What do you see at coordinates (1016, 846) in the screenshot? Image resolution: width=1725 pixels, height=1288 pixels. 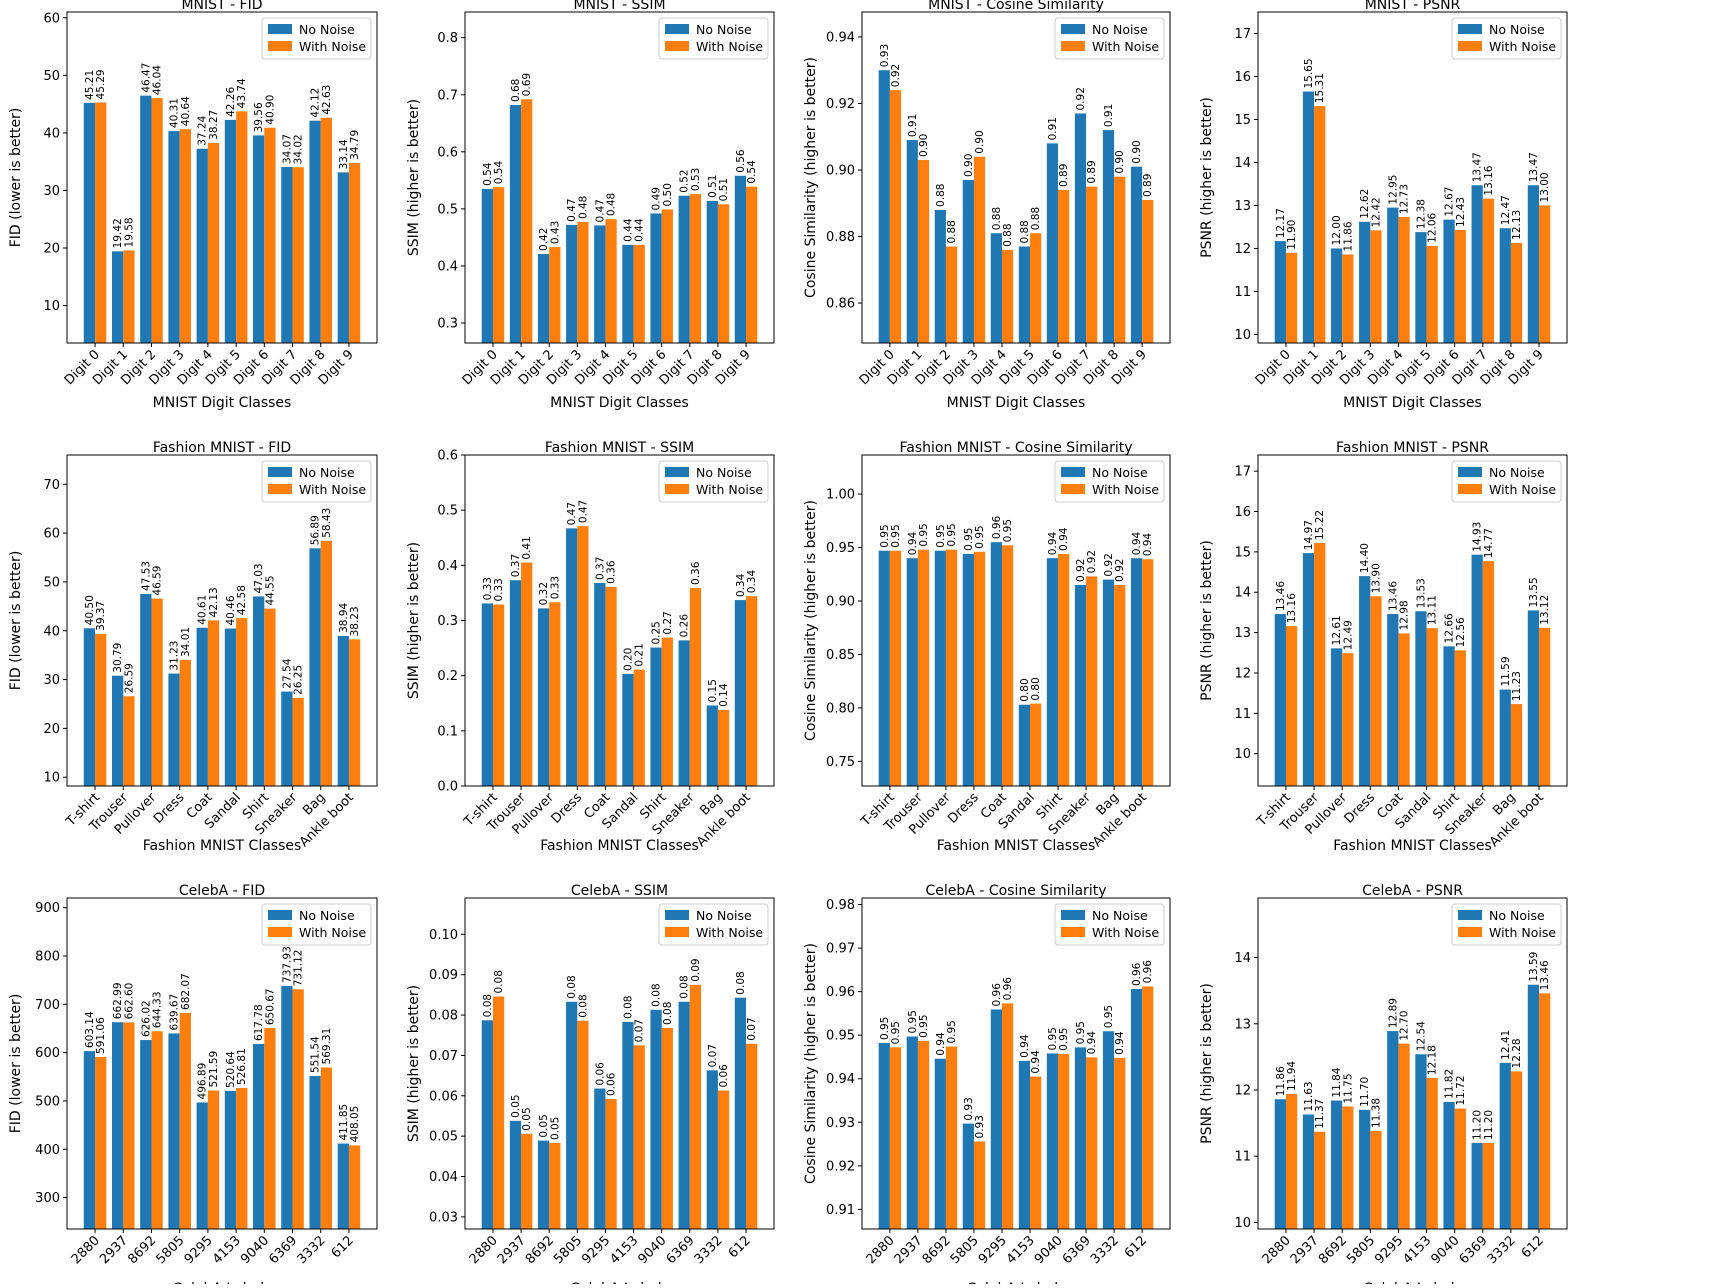 I see `x-axis-label: Fashion MNIST Classes` at bounding box center [1016, 846].